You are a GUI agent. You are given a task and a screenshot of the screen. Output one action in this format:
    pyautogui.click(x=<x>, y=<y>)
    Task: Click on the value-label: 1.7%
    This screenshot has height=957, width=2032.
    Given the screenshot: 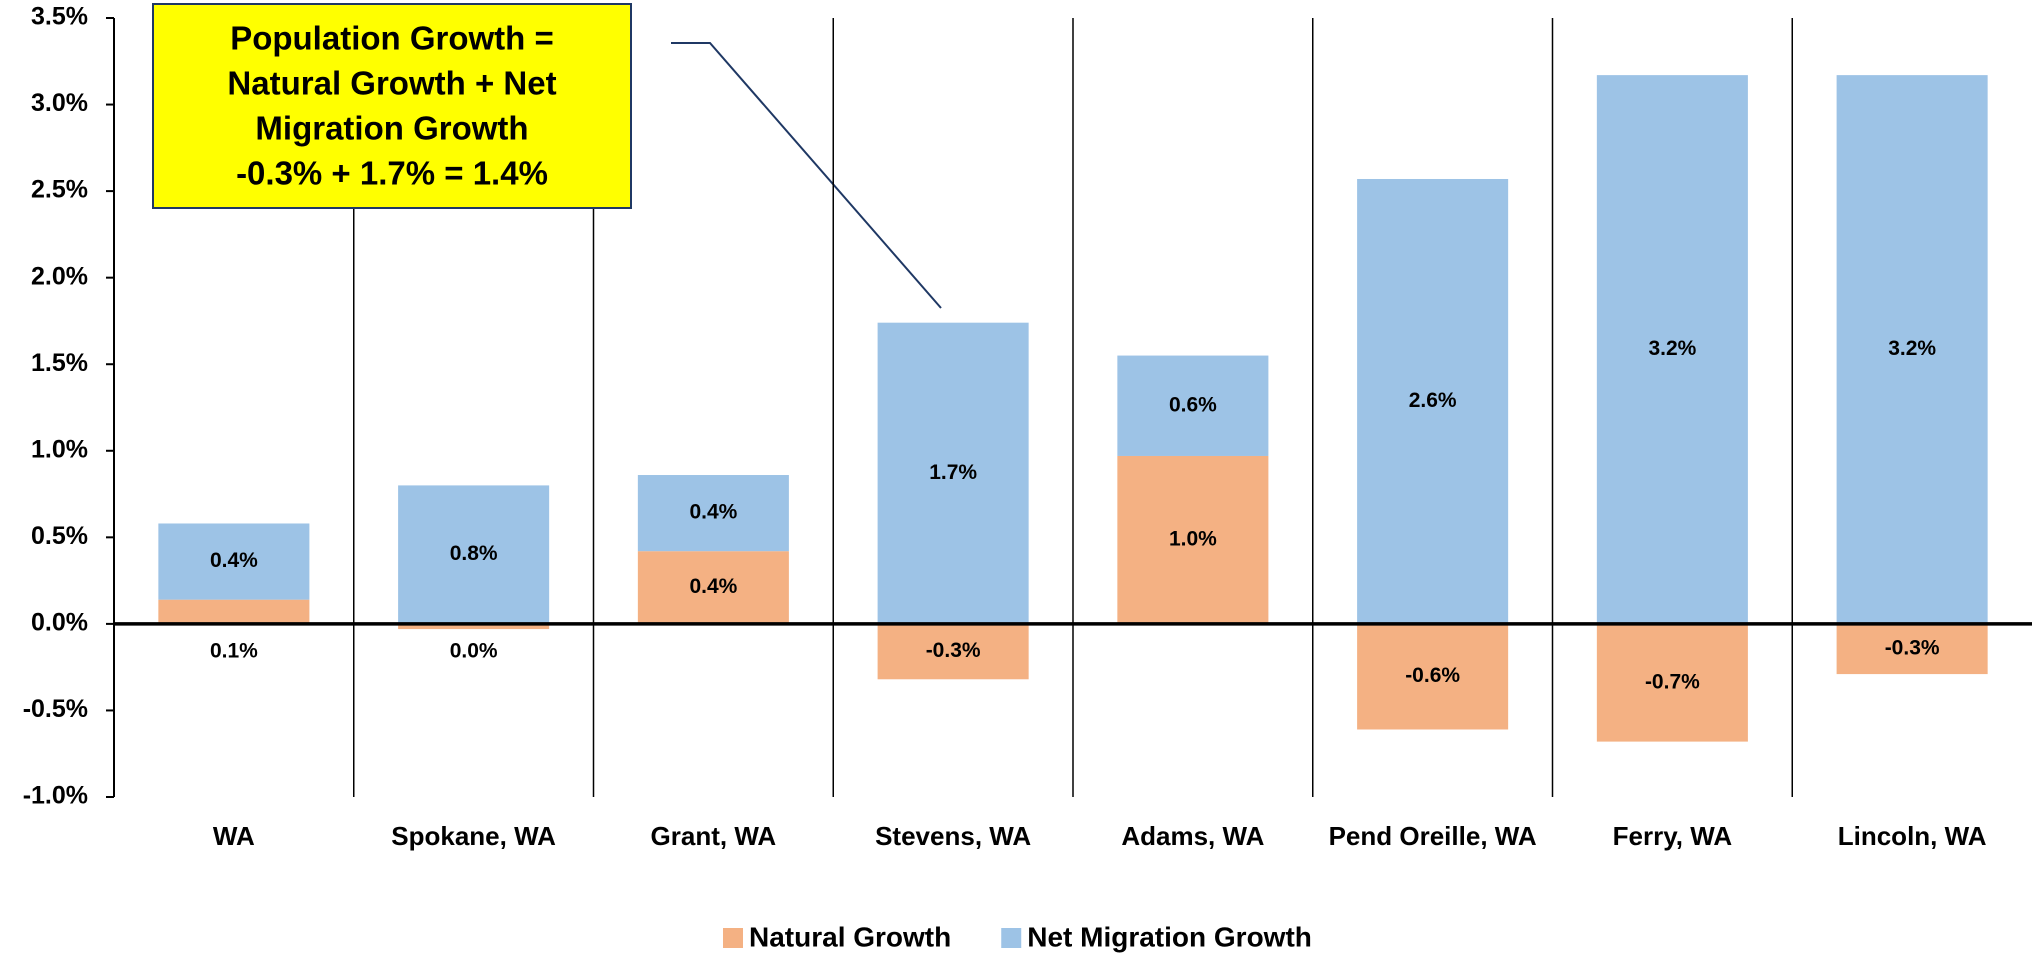 What is the action you would take?
    pyautogui.click(x=953, y=472)
    